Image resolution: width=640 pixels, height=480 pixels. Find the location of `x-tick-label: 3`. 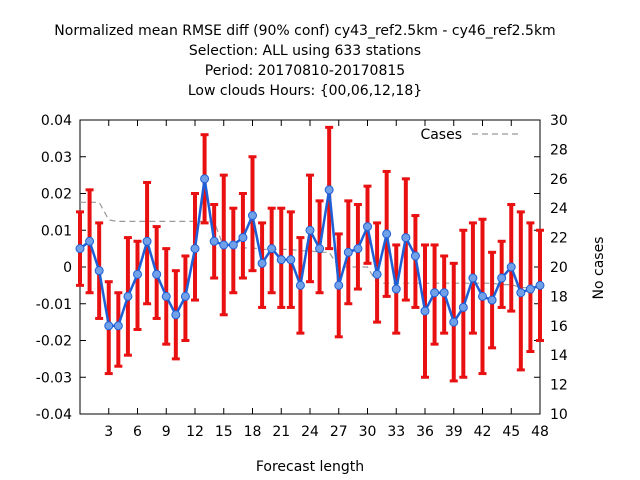

x-tick-label: 3 is located at coordinates (108, 432).